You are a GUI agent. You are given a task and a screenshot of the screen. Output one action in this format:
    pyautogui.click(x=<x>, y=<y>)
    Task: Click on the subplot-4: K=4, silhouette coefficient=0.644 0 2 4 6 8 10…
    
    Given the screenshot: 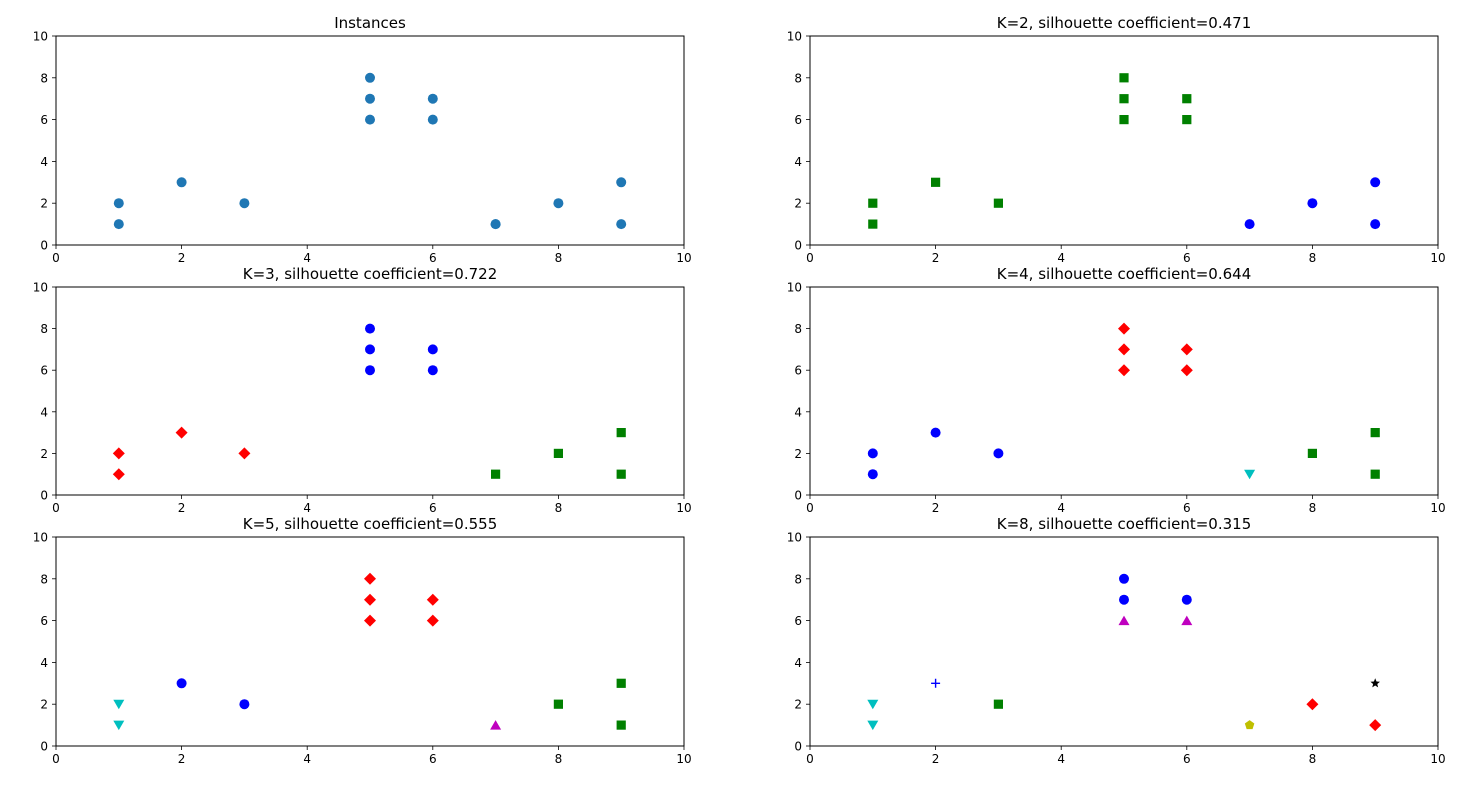 What is the action you would take?
    pyautogui.click(x=1116, y=390)
    